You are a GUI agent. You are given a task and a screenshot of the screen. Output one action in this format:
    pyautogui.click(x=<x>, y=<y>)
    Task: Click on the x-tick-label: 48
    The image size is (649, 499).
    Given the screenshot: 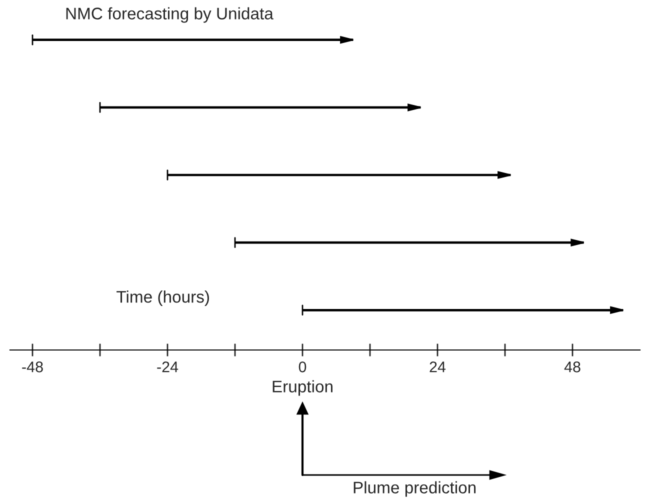 What is the action you would take?
    pyautogui.click(x=572, y=367)
    